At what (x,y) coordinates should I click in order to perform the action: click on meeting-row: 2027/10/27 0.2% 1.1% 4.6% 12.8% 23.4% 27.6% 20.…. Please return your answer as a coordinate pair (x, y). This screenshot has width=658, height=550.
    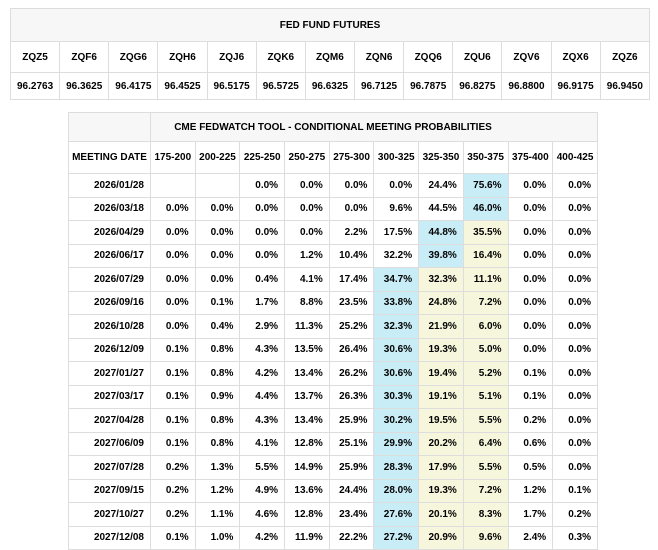
    Looking at the image, I should click on (333, 514).